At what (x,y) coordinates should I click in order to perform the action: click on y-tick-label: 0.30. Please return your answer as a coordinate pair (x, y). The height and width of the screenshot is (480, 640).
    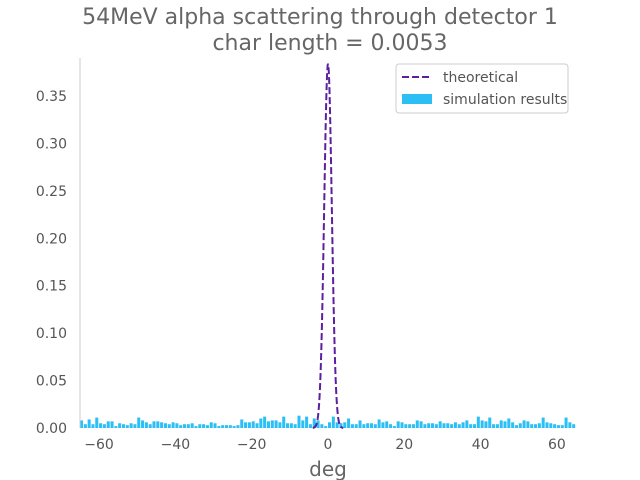
    Looking at the image, I should click on (51, 144).